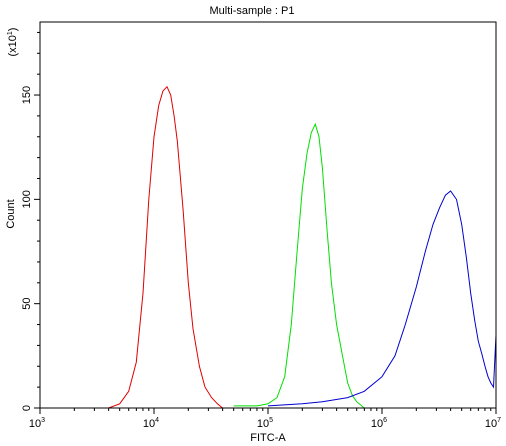  Describe the element at coordinates (27, 304) in the screenshot. I see `y-tick-label: 50` at that location.